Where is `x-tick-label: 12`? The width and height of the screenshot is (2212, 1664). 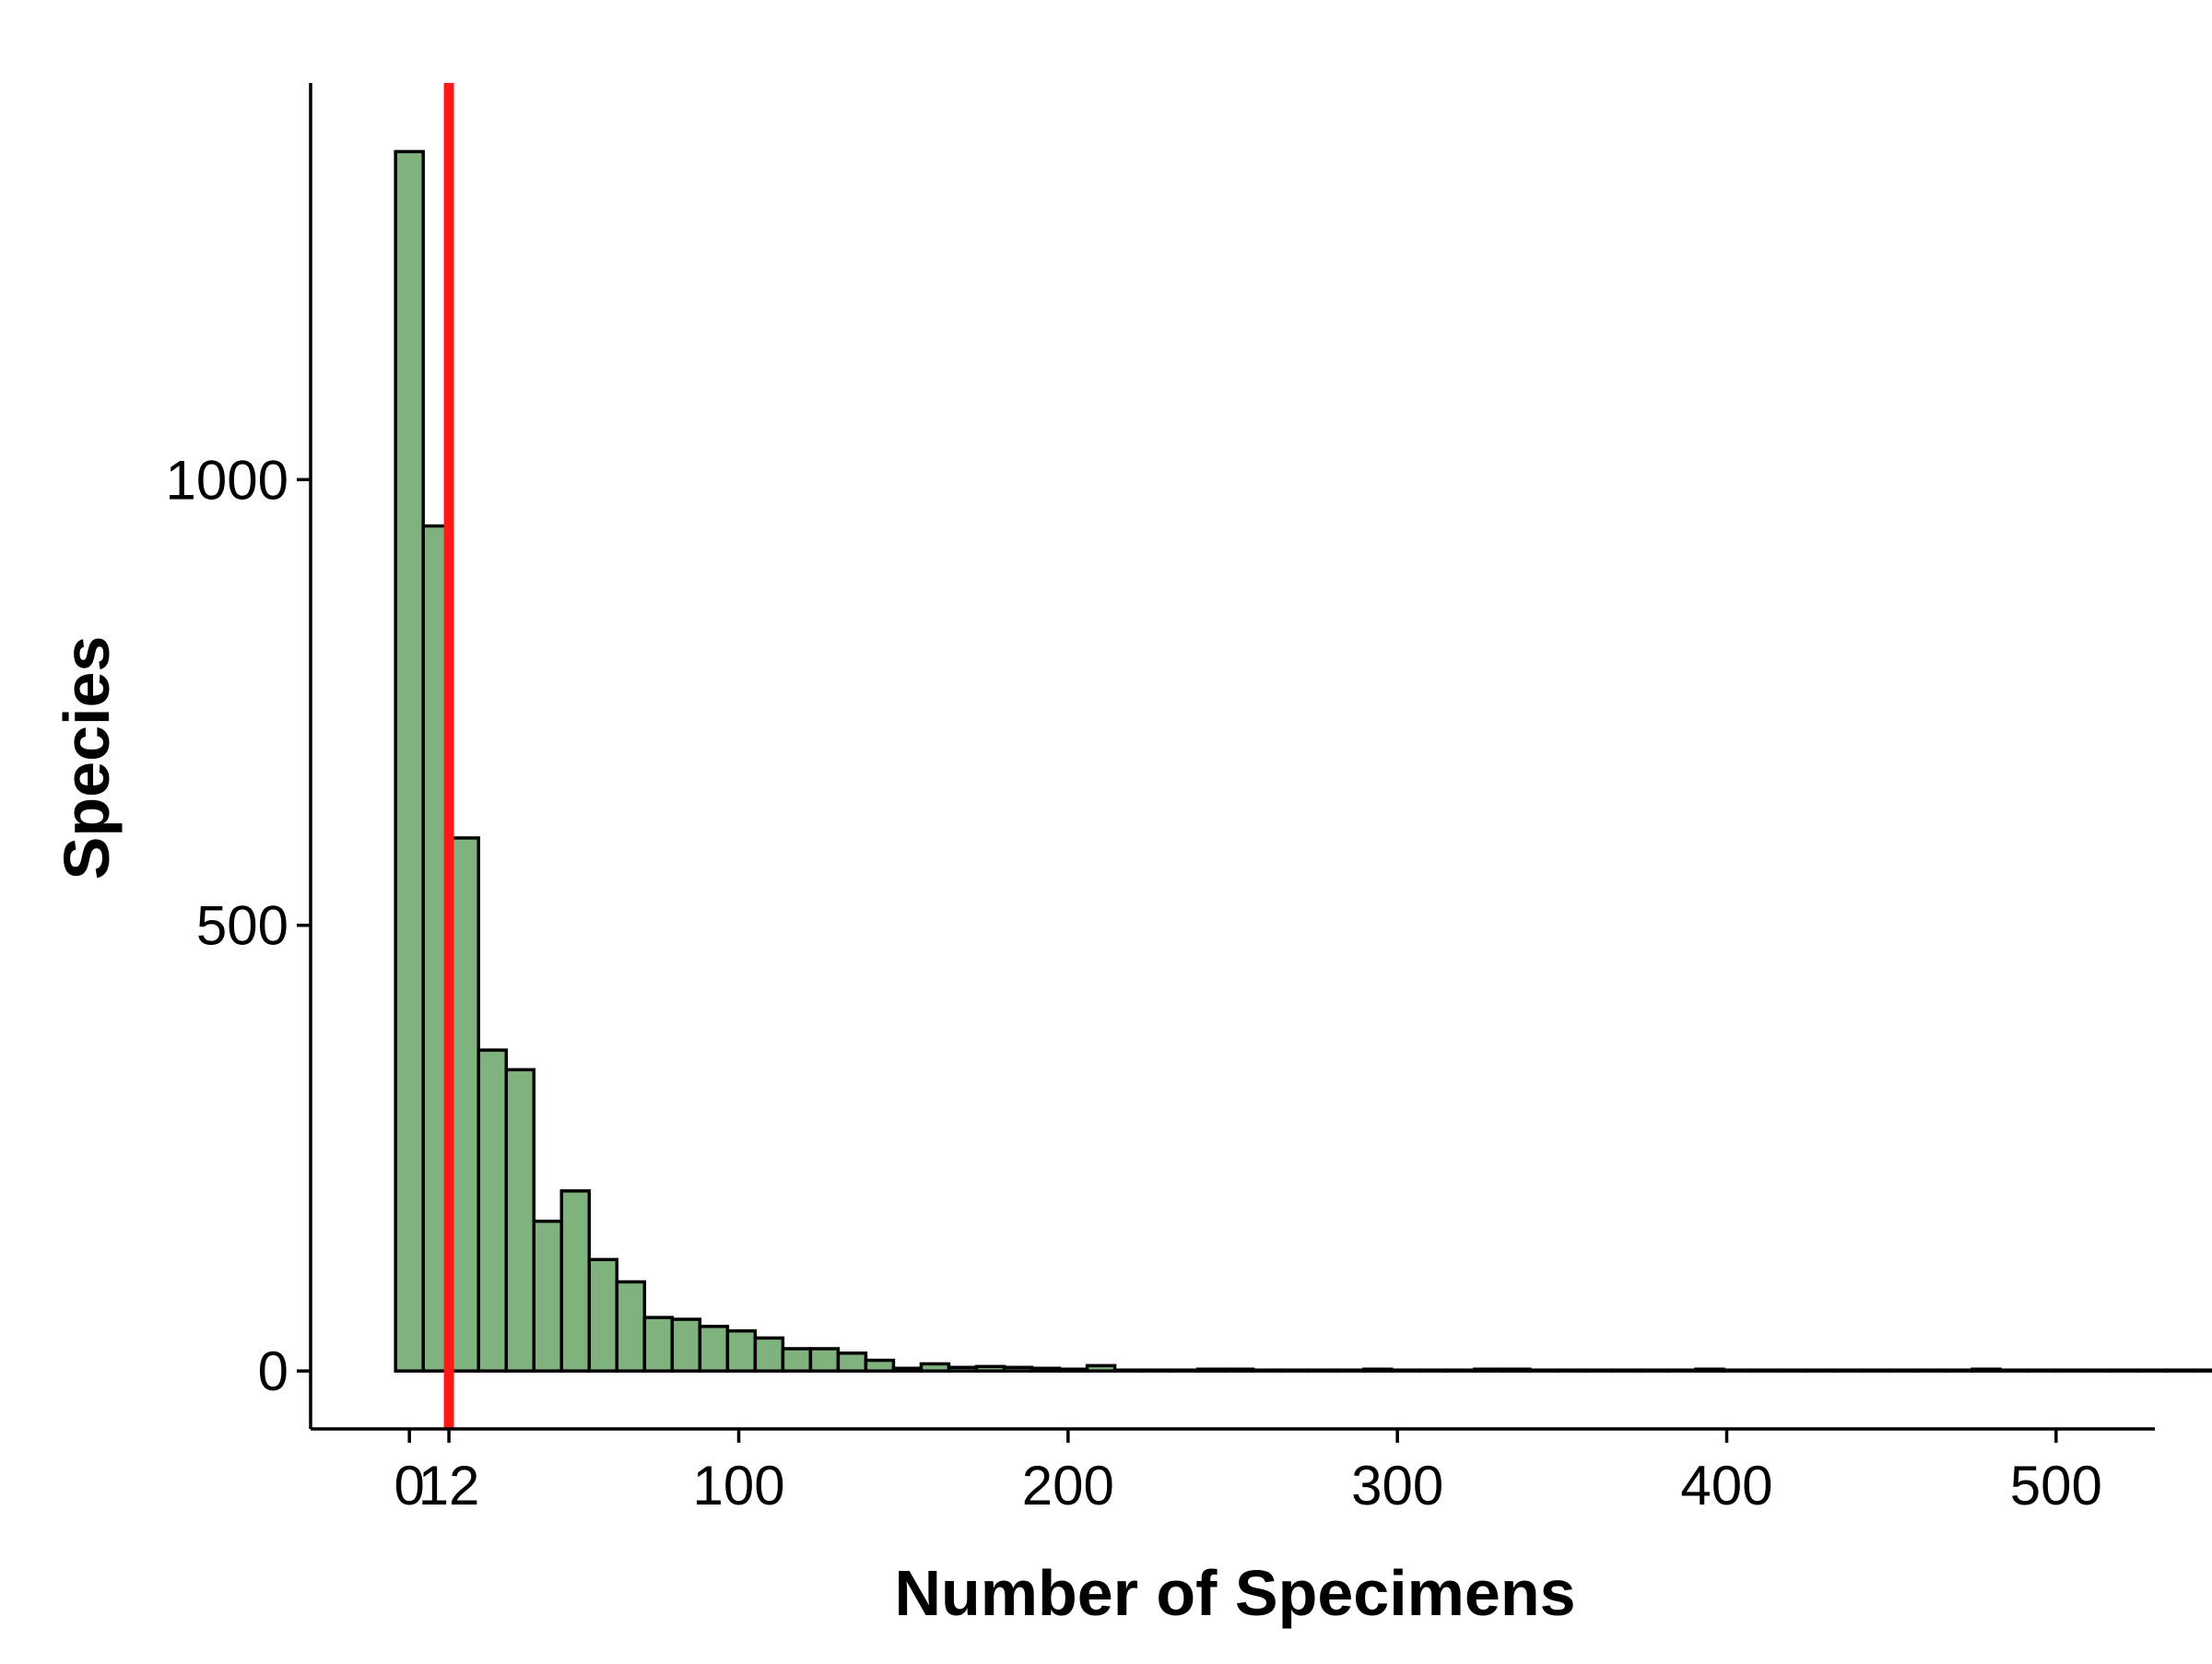
x-tick-label: 12 is located at coordinates (449, 1485).